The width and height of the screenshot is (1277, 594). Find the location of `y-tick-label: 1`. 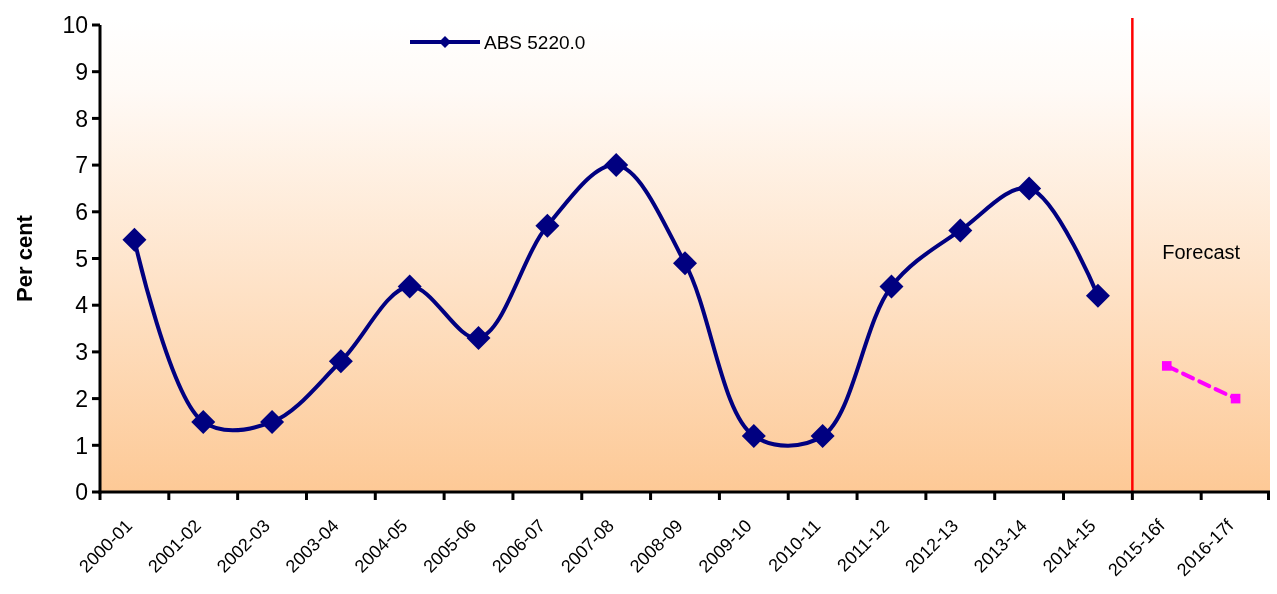

y-tick-label: 1 is located at coordinates (81, 445).